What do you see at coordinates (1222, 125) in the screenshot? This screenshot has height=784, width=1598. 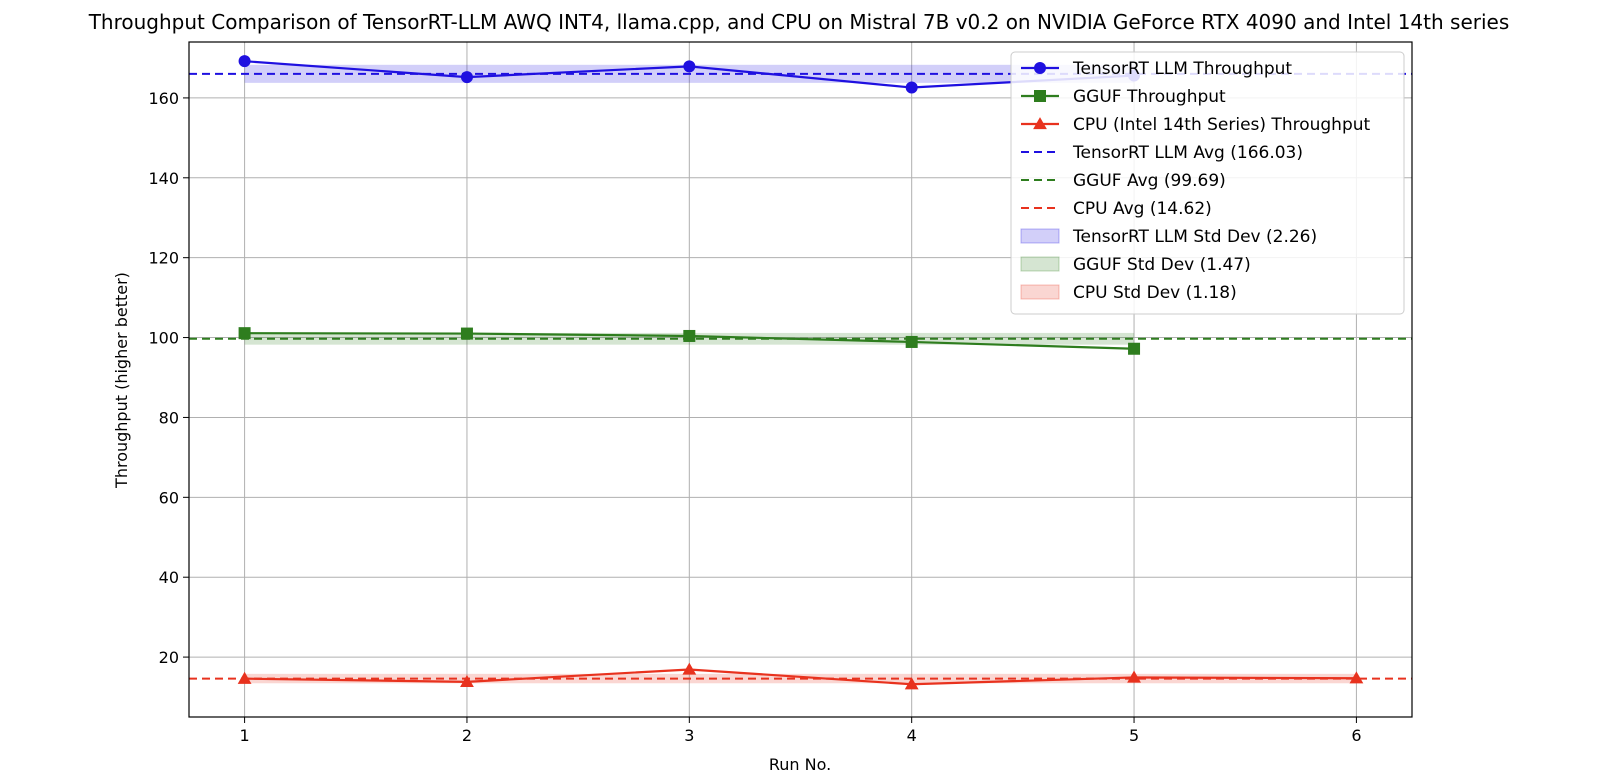 I see `legend-label: CPU (Intel 14th Series) Throughput` at bounding box center [1222, 125].